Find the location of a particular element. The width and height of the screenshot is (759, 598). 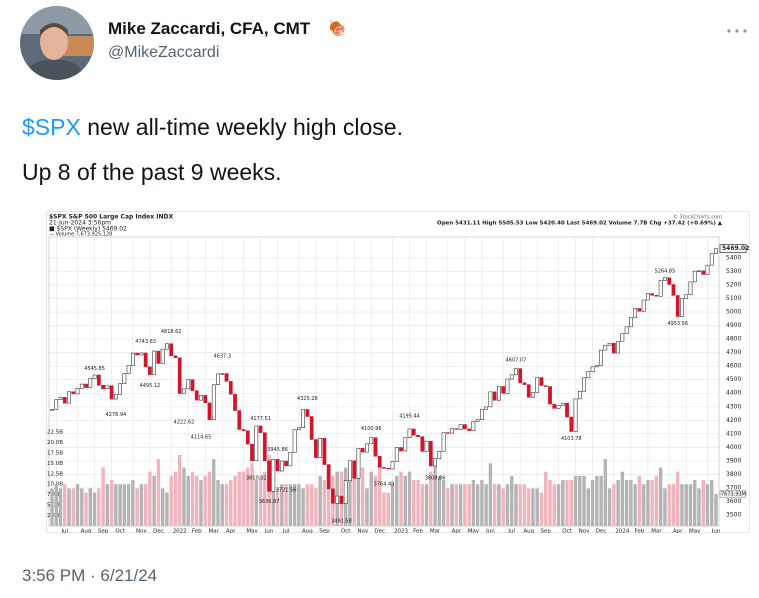

volume-tick-label: 22.5B is located at coordinates (55, 433).